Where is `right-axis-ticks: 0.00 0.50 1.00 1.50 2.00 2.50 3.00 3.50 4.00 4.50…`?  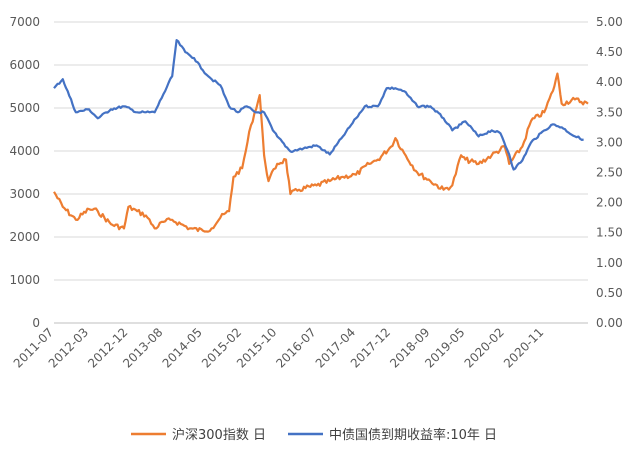 right-axis-ticks: 0.00 0.50 1.00 1.50 2.00 2.50 3.00 3.50 4.00 4.50… is located at coordinates (609, 172).